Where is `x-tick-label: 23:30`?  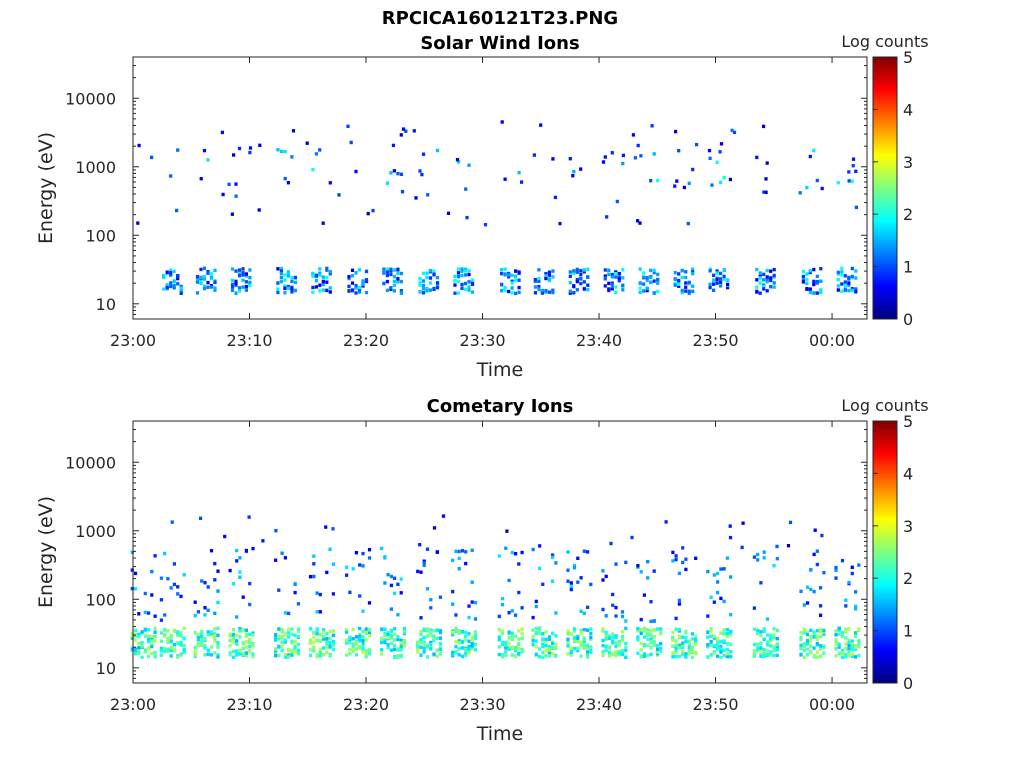
x-tick-label: 23:30 is located at coordinates (482, 704).